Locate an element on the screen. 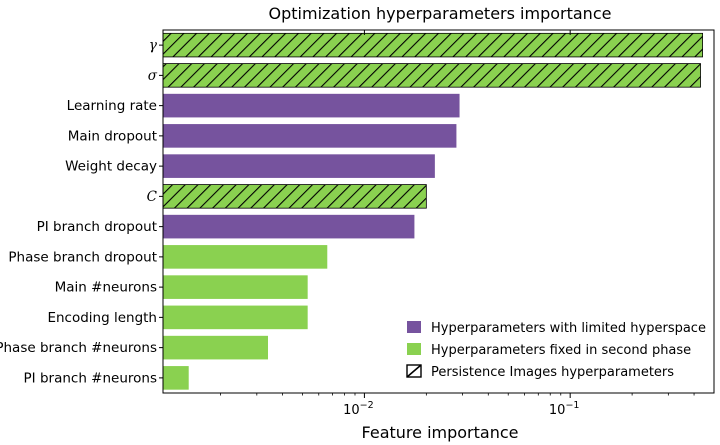  legend-swatch-limited is located at coordinates (414, 327).